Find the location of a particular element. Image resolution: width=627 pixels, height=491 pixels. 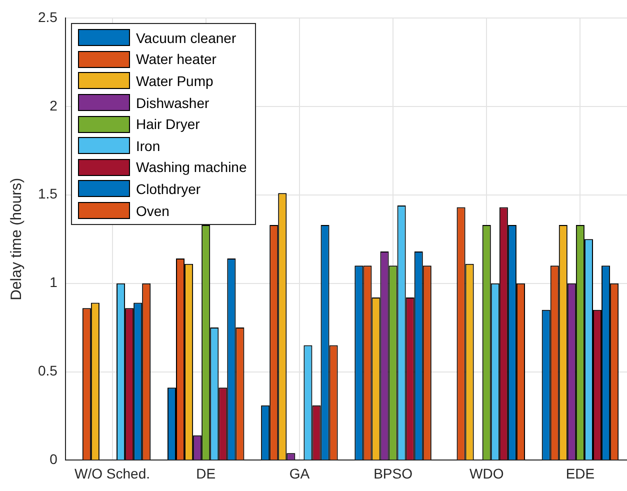

y-tick-label: 1.5 is located at coordinates (48, 194).